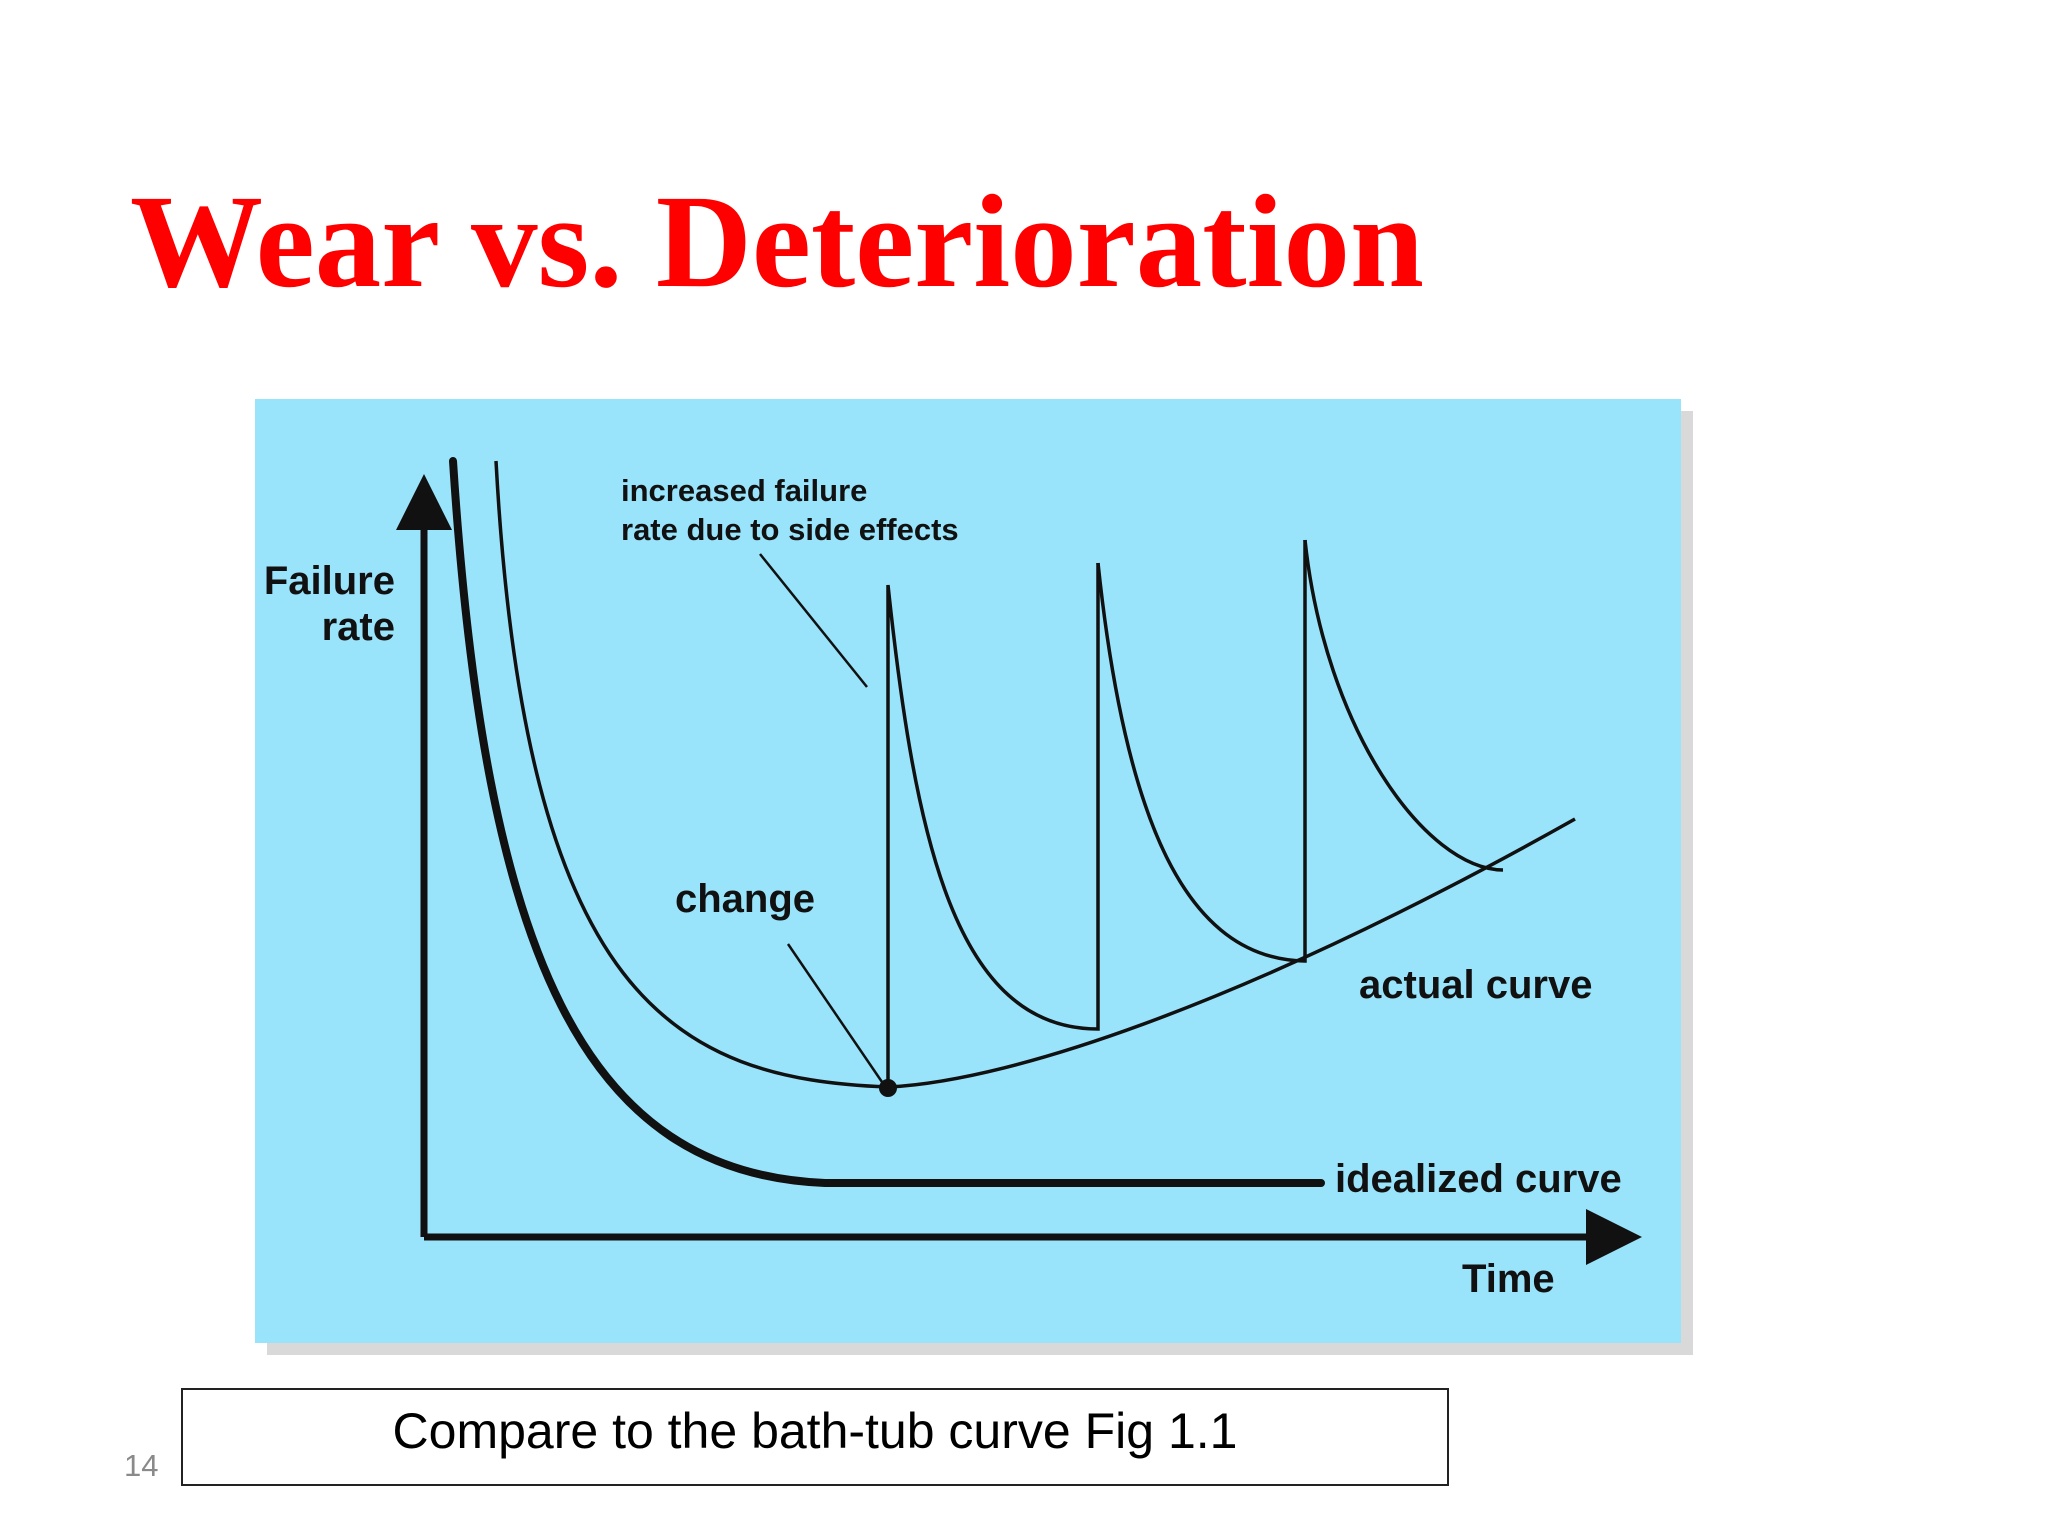  What do you see at coordinates (790, 529) in the screenshot?
I see `side-effects-annotation-line2: rate due to side effects` at bounding box center [790, 529].